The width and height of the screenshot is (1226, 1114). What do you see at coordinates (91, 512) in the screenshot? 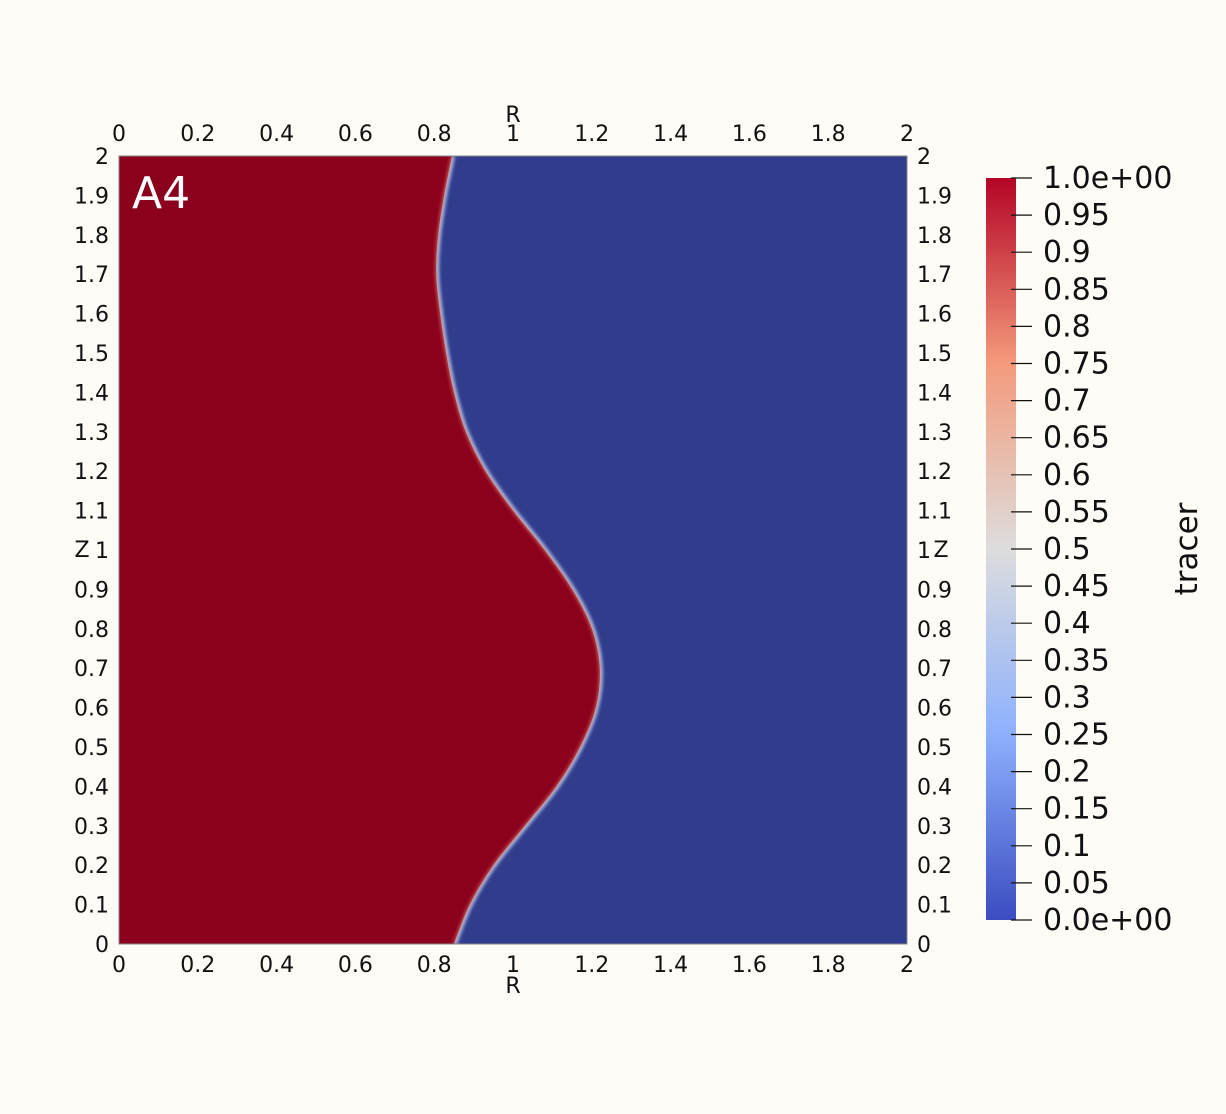
I see `y-tick-label-left: 1.1` at bounding box center [91, 512].